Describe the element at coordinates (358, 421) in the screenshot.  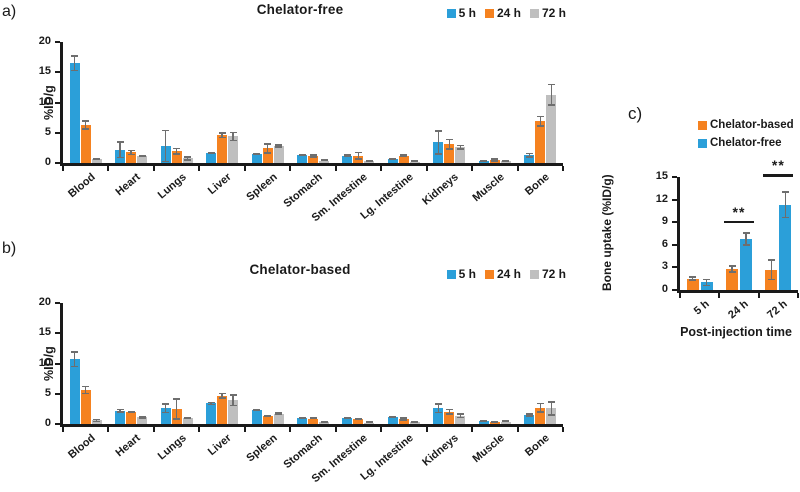
I see `bar-24h-Sm-Intestine` at that location.